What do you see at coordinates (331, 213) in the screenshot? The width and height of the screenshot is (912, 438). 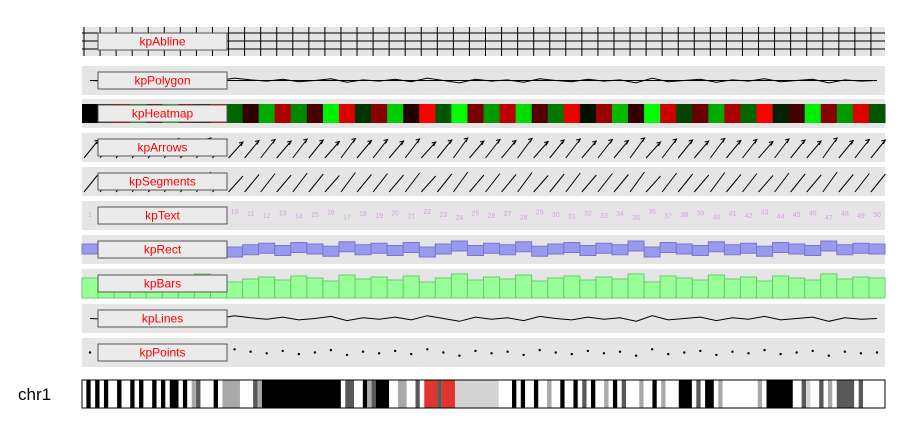 I see `text-label: 16` at bounding box center [331, 213].